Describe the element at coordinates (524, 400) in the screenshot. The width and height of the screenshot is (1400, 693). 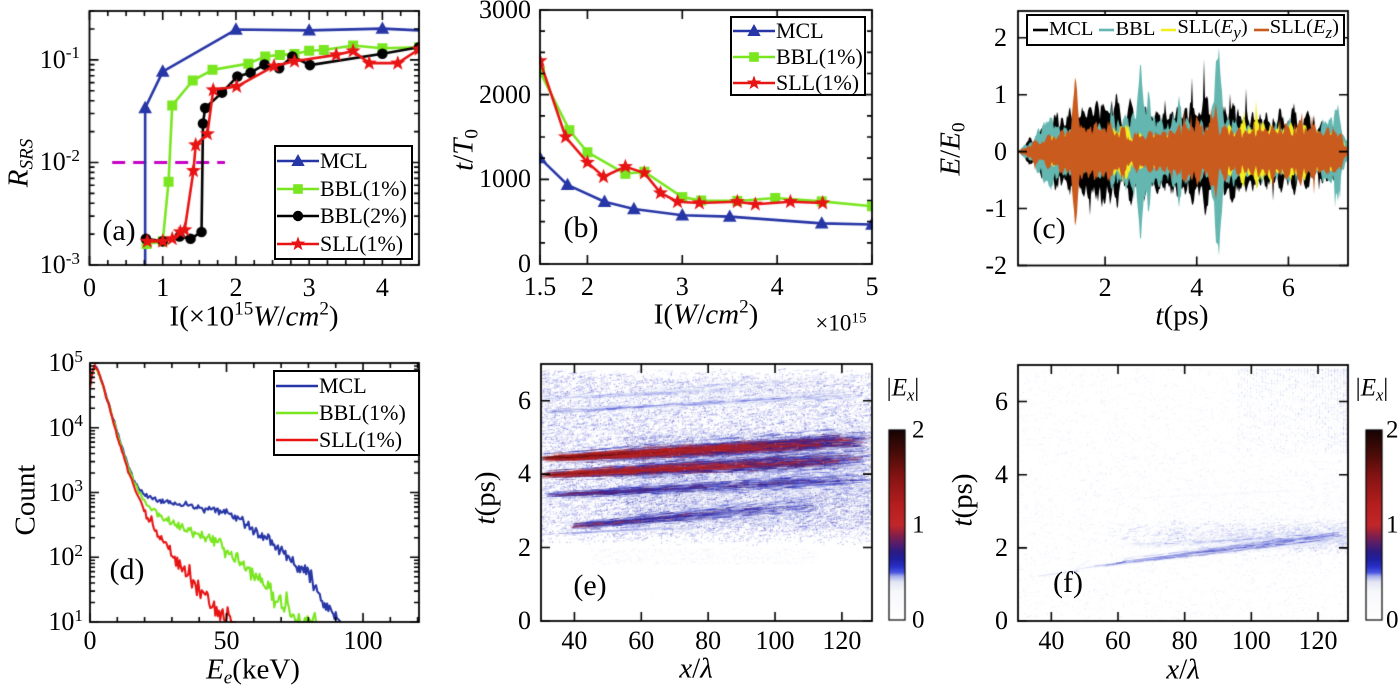
I see `ytick-label-e-6: 6` at that location.